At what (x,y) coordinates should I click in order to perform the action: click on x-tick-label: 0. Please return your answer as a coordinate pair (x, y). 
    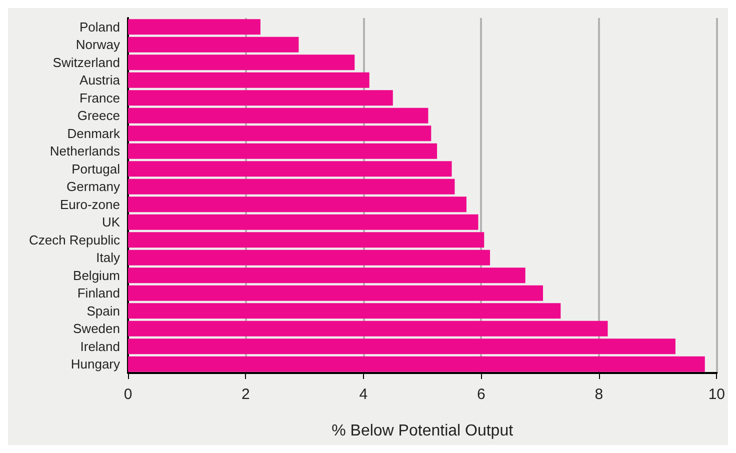
    Looking at the image, I should click on (128, 394).